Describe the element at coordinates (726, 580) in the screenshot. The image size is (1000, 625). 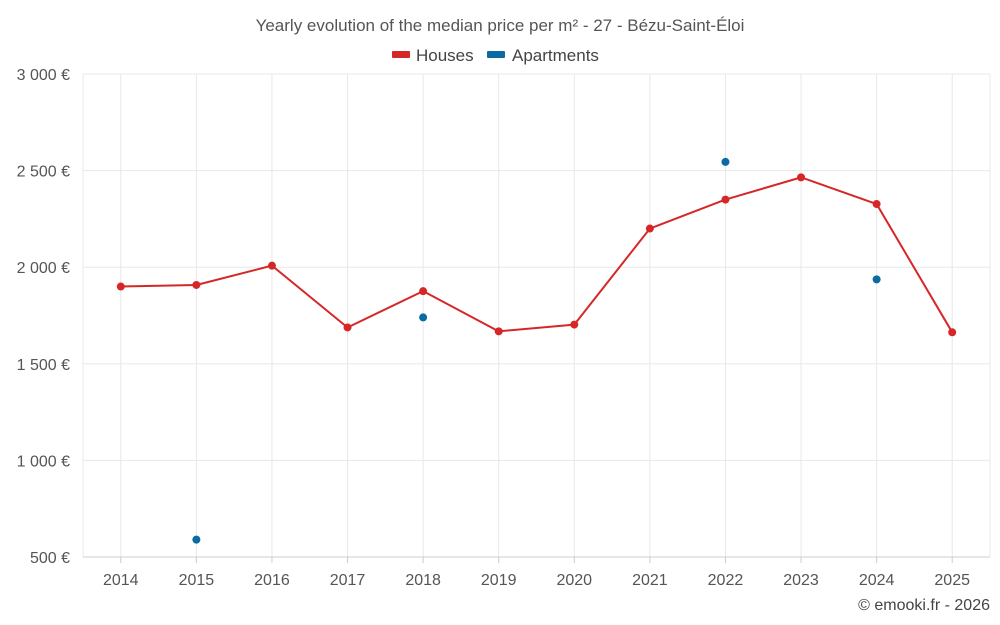
I see `x-tick-label: 2022` at that location.